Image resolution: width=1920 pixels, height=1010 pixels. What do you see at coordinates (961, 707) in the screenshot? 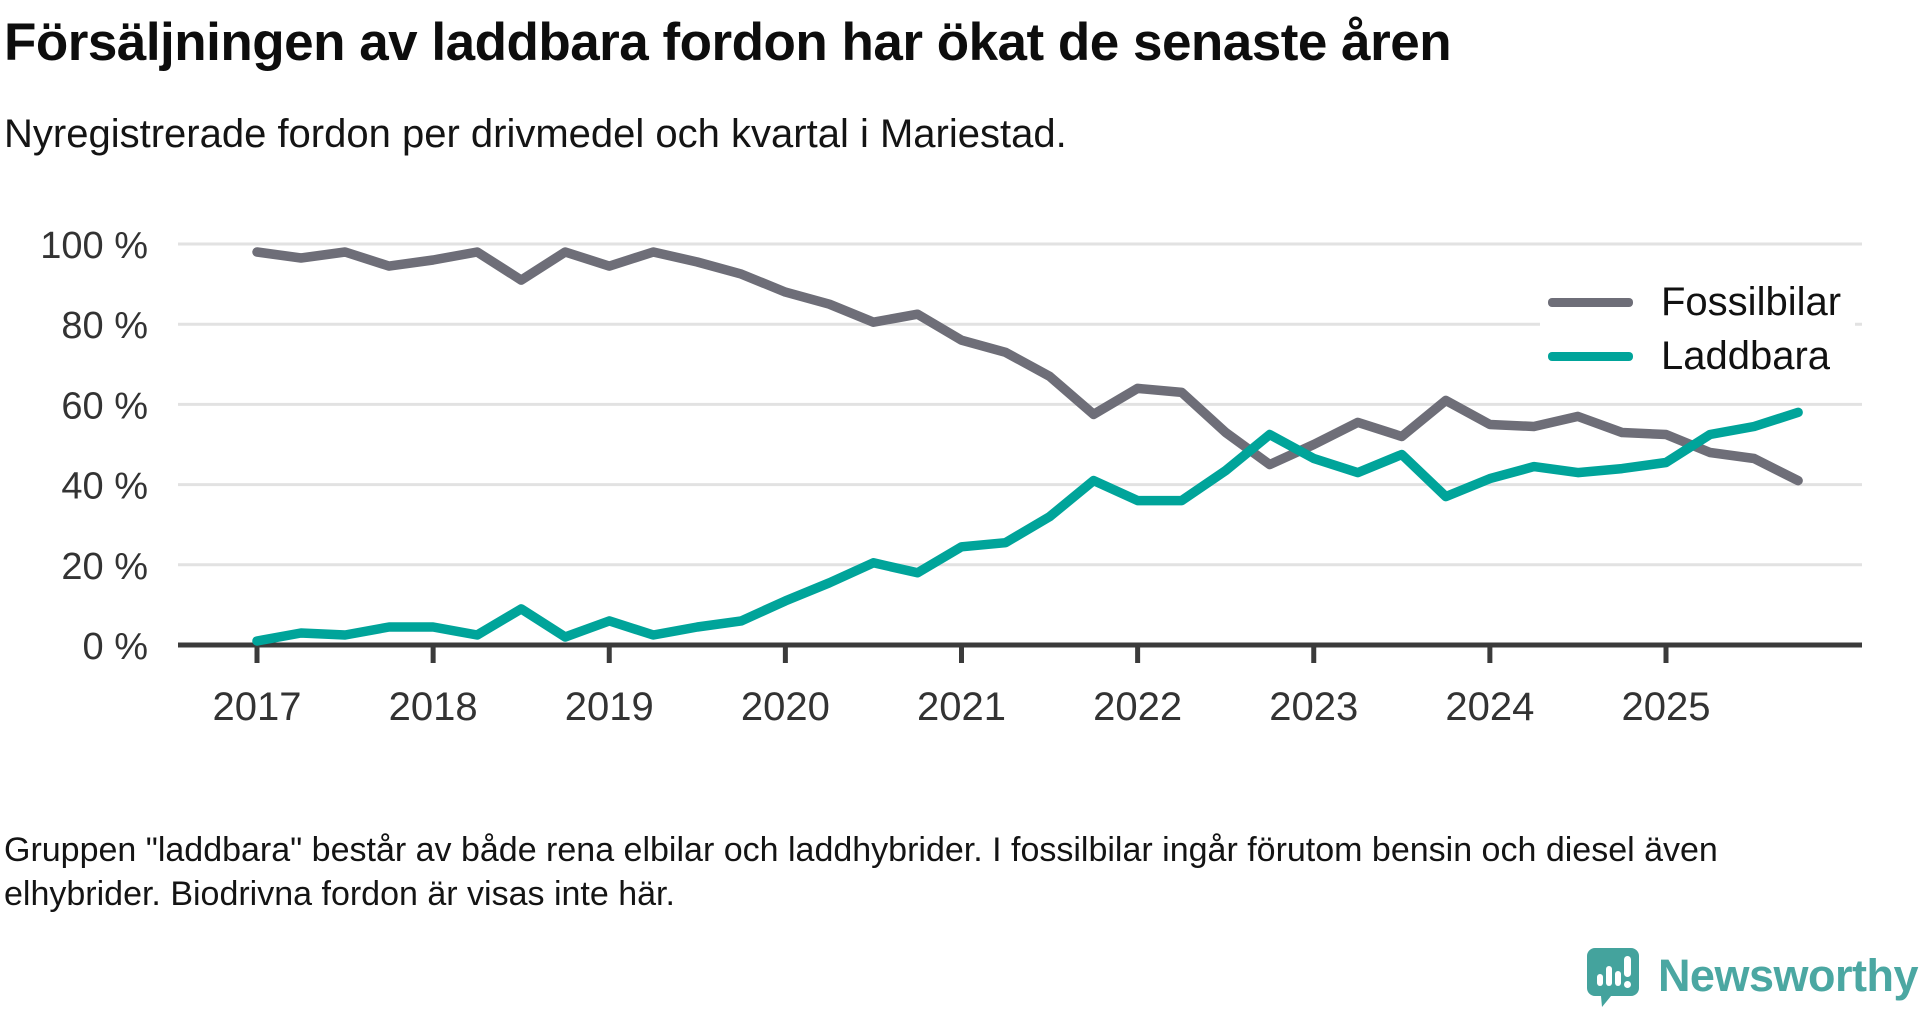
I see `x-tick-label: 2021` at bounding box center [961, 707].